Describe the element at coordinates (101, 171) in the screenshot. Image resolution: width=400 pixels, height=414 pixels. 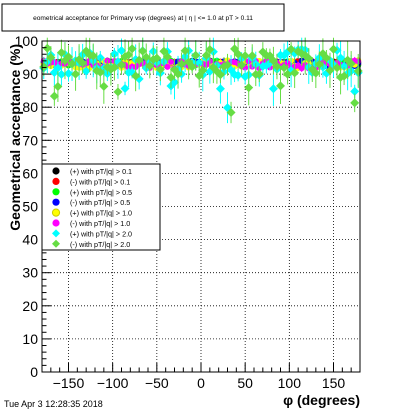
I see `legend-label: (+) with pT/|q| > 0.1` at that location.